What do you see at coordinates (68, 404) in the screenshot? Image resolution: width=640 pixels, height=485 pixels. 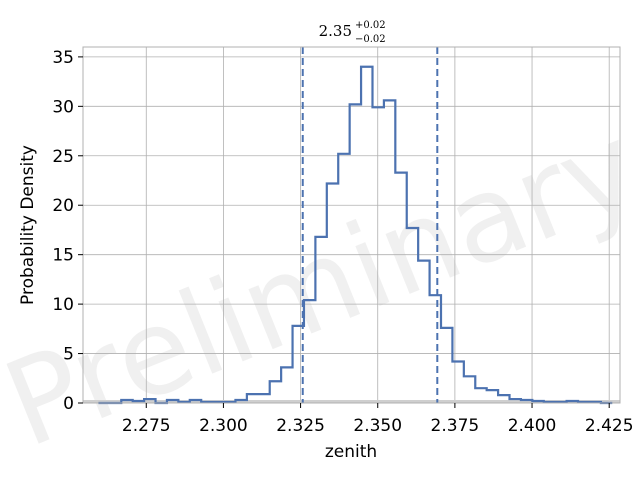 I see `y-tick-label: 0` at bounding box center [68, 404].